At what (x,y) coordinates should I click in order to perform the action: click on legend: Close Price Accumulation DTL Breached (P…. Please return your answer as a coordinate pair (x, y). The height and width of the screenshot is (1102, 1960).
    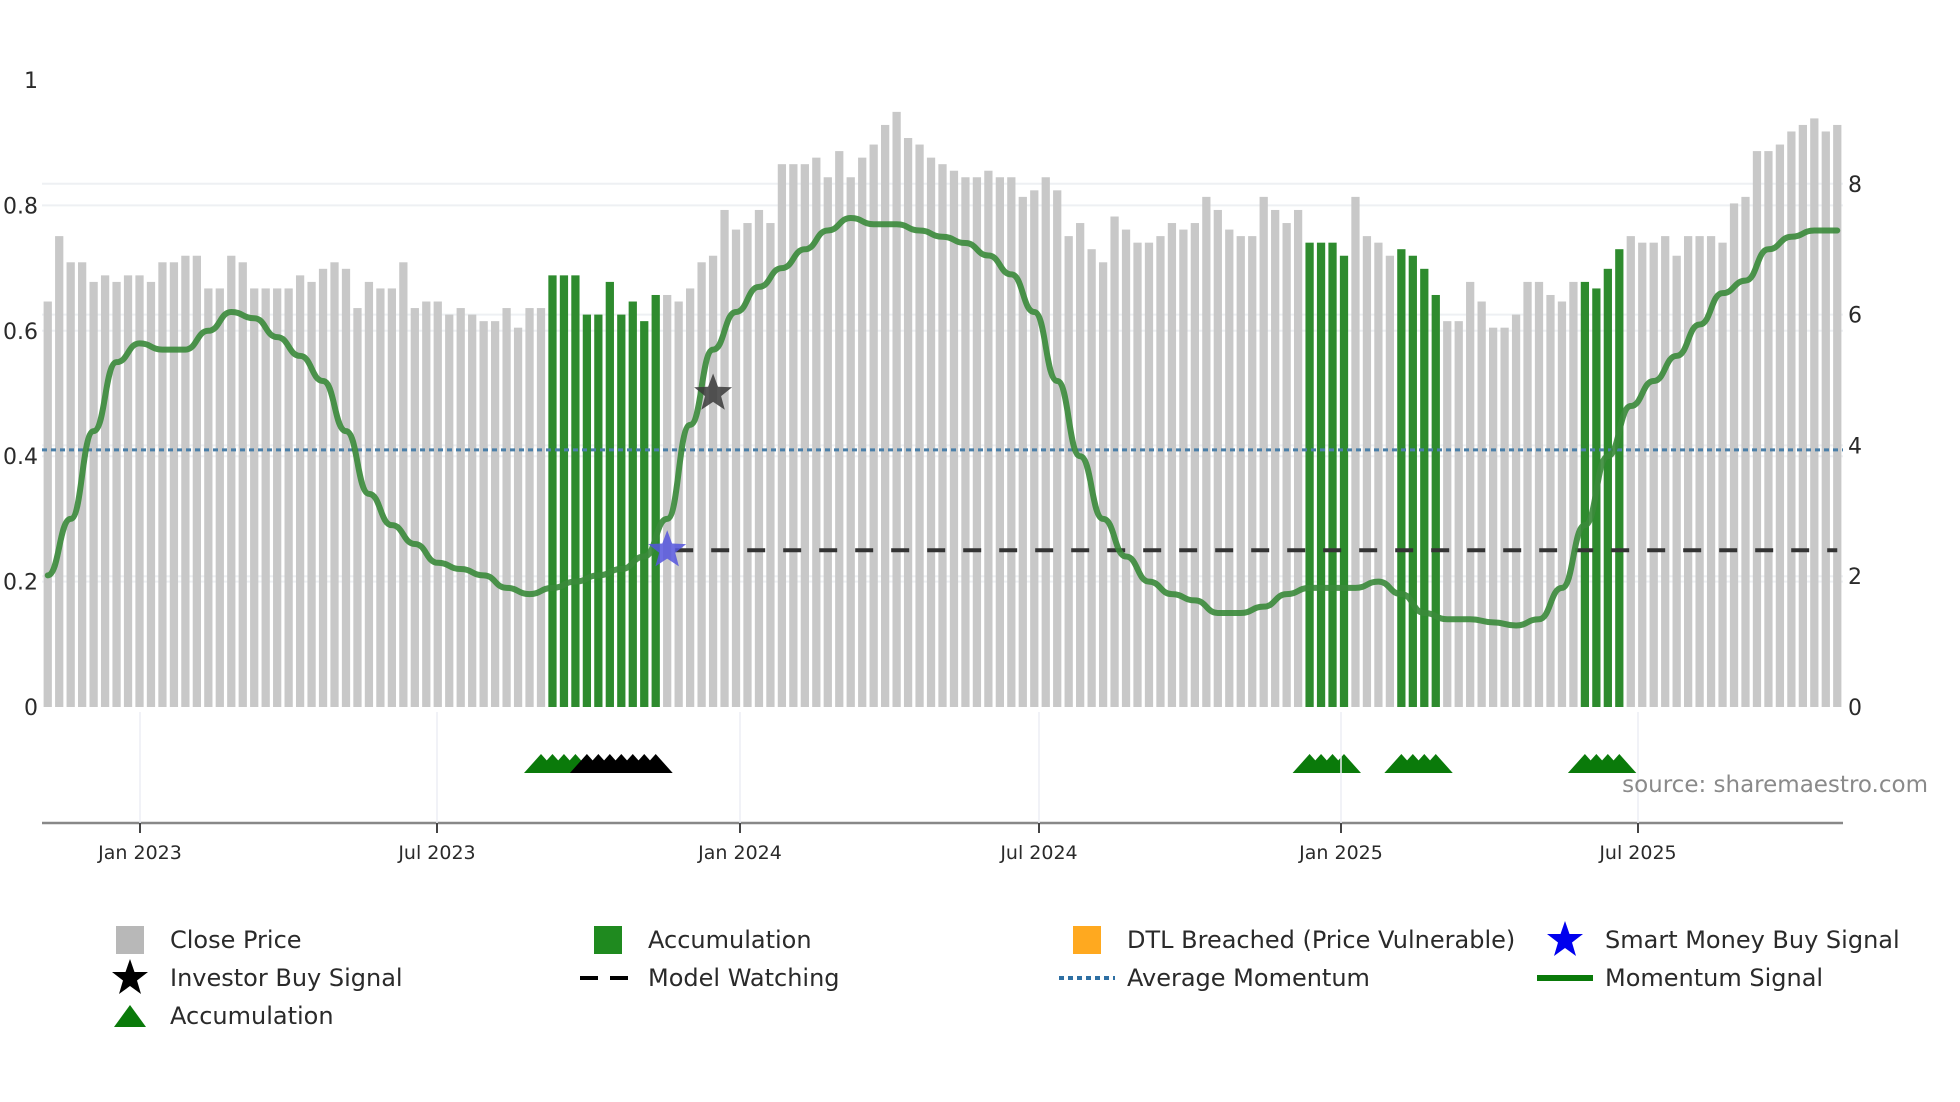
    Looking at the image, I should click on (980, 980).